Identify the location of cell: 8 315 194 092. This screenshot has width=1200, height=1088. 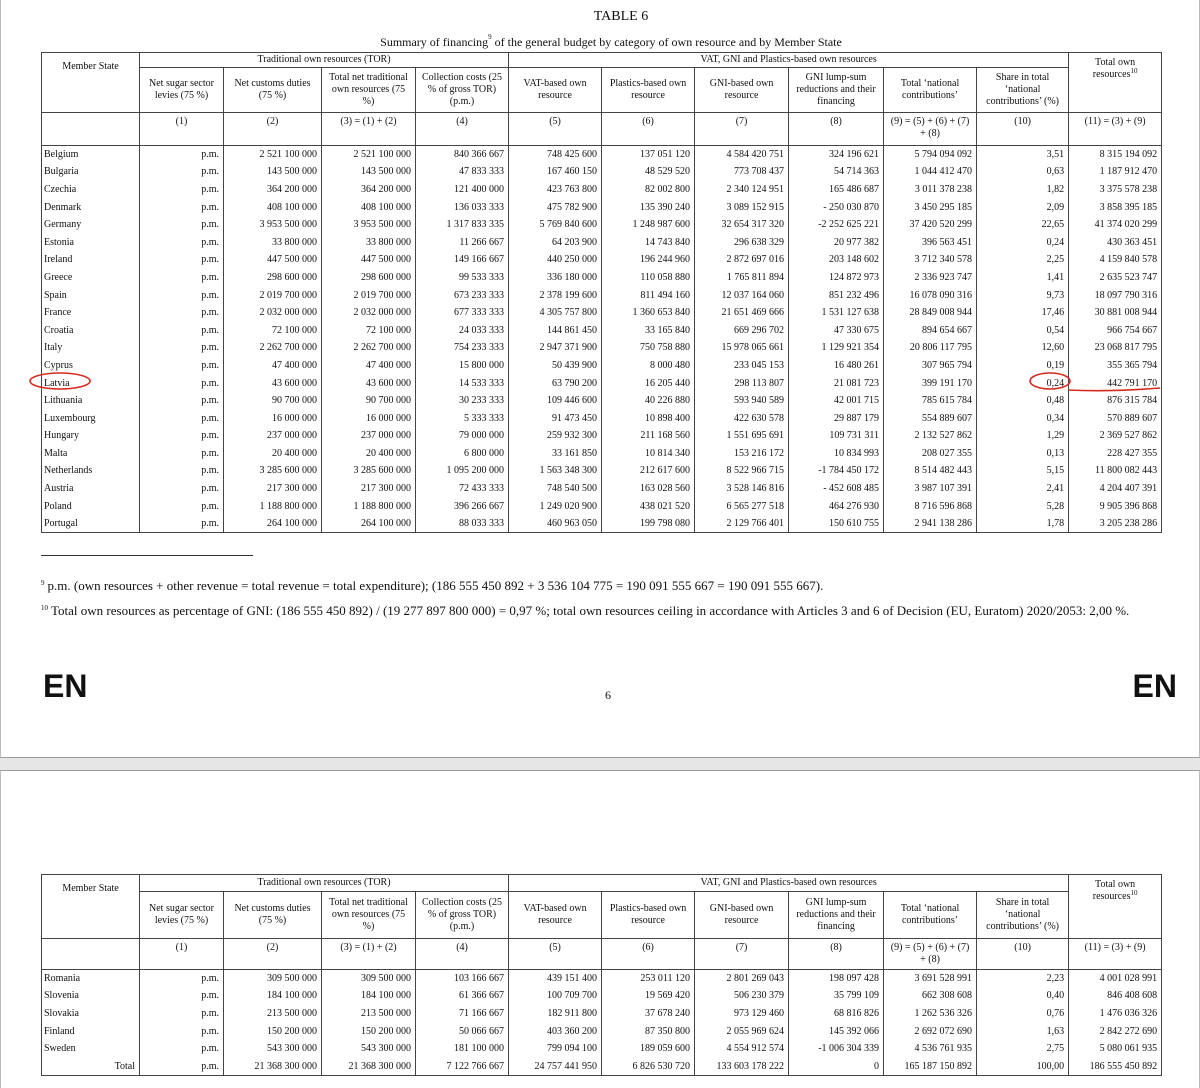
(1115, 154).